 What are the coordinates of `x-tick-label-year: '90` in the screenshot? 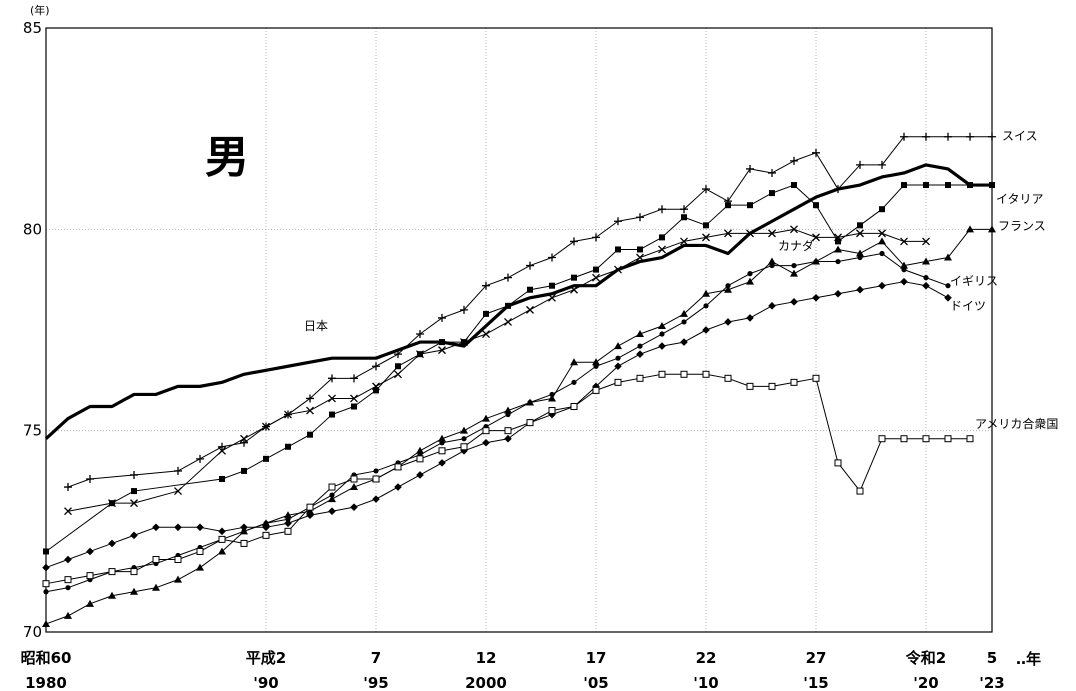 It's located at (265, 682).